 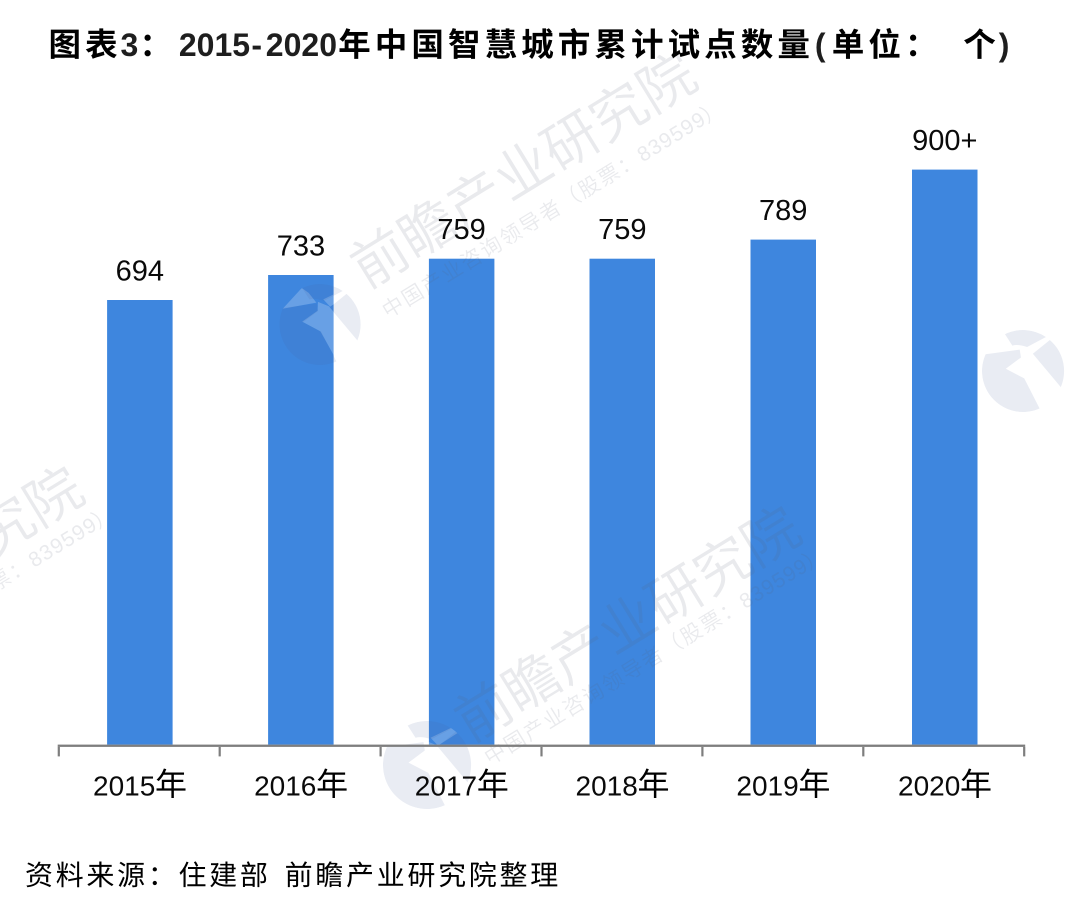 I want to click on svg-text: 789, so click(x=783, y=211).